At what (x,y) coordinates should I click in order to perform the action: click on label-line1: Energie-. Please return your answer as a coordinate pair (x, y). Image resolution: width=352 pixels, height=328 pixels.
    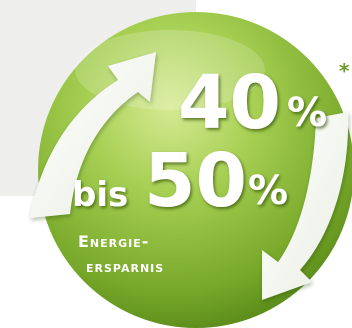
    Looking at the image, I should click on (113, 241).